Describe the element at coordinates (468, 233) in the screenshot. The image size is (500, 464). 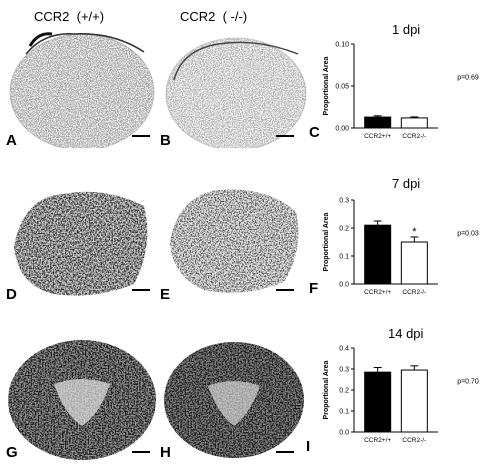
I see `p-value-label: p=0.03` at that location.